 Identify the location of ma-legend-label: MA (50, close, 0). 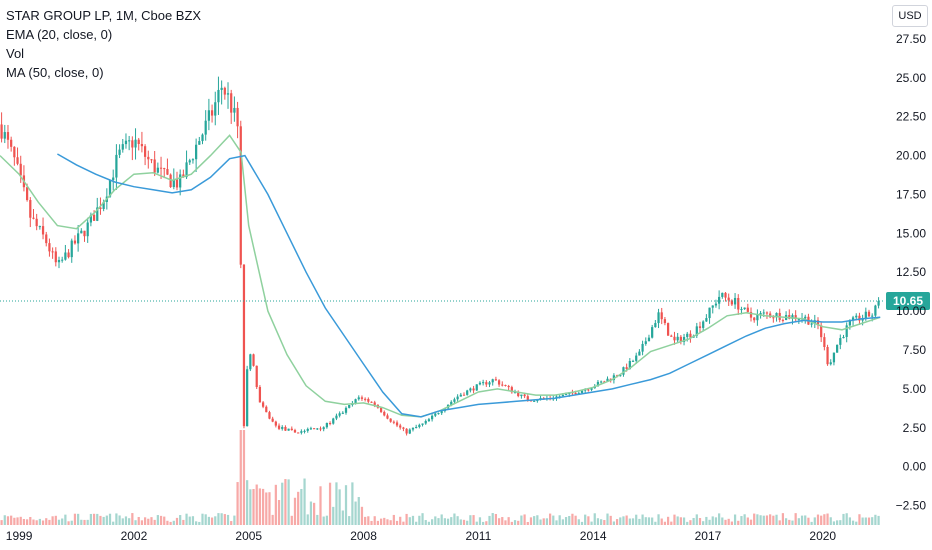
(55, 72).